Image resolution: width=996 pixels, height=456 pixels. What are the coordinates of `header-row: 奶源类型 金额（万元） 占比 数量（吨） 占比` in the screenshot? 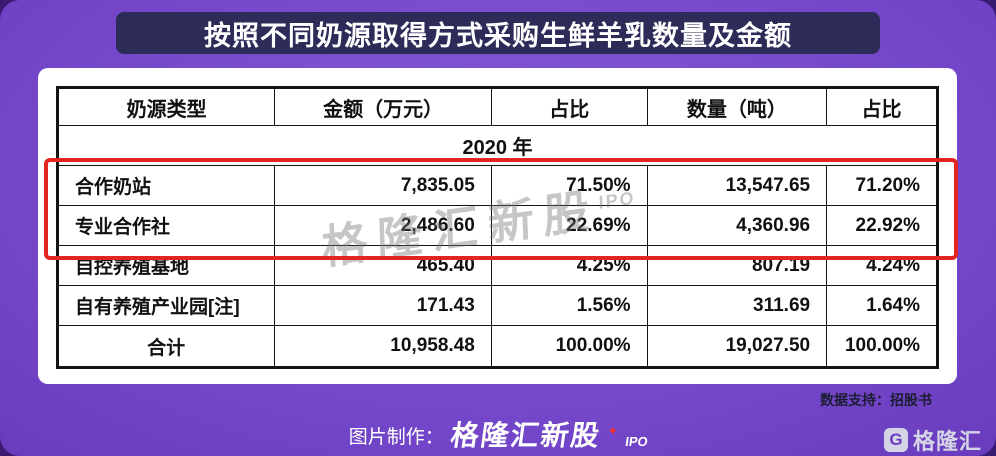 It's located at (497, 106).